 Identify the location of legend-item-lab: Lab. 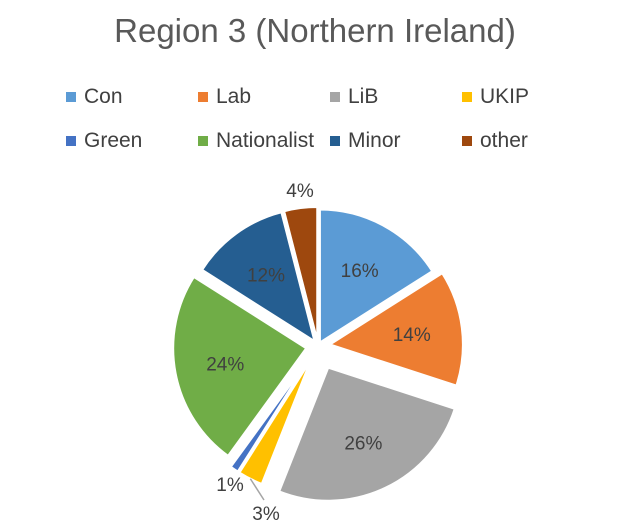
(224, 97).